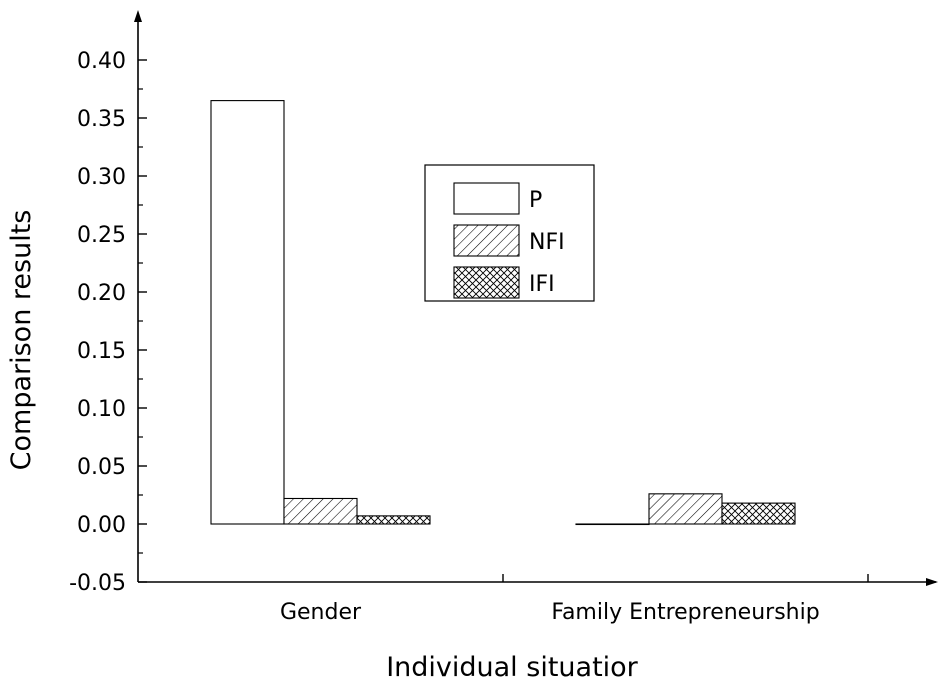  Describe the element at coordinates (101, 235) in the screenshot. I see `y-tick-label: 0.25` at that location.